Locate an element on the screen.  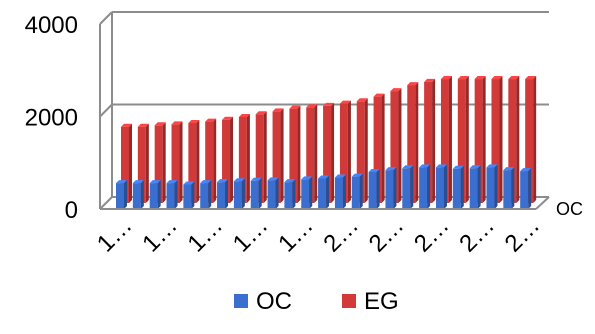
legend-swatch is located at coordinates (241, 301).